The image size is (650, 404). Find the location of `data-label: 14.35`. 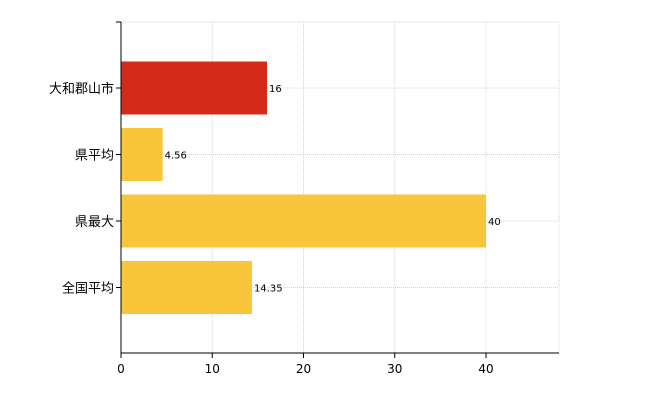

data-label: 14.35 is located at coordinates (268, 289).